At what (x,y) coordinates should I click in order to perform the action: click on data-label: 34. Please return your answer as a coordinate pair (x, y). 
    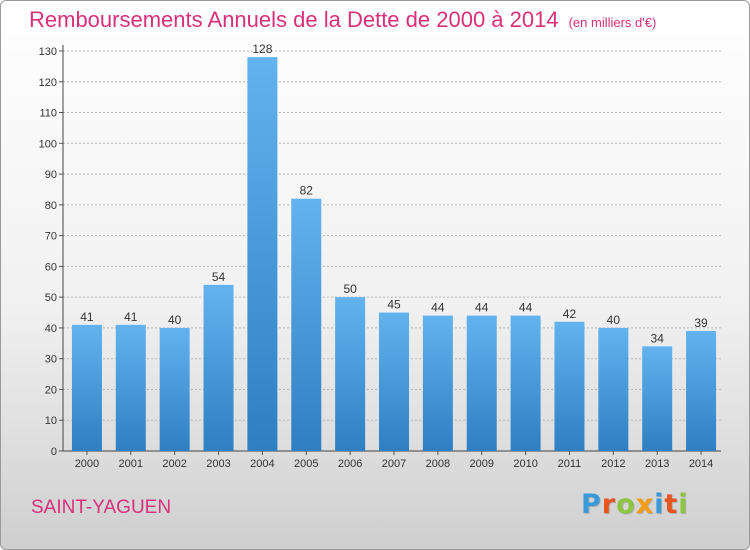
    Looking at the image, I should click on (658, 338).